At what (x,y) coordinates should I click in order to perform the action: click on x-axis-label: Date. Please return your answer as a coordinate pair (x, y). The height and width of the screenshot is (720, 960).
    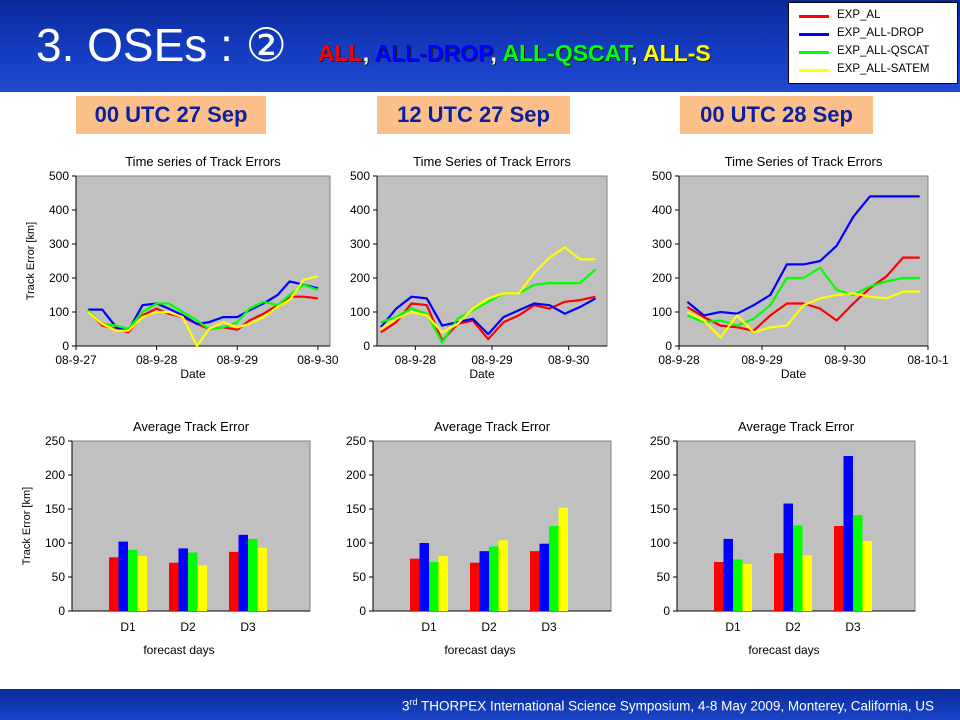
    Looking at the image, I should click on (482, 374).